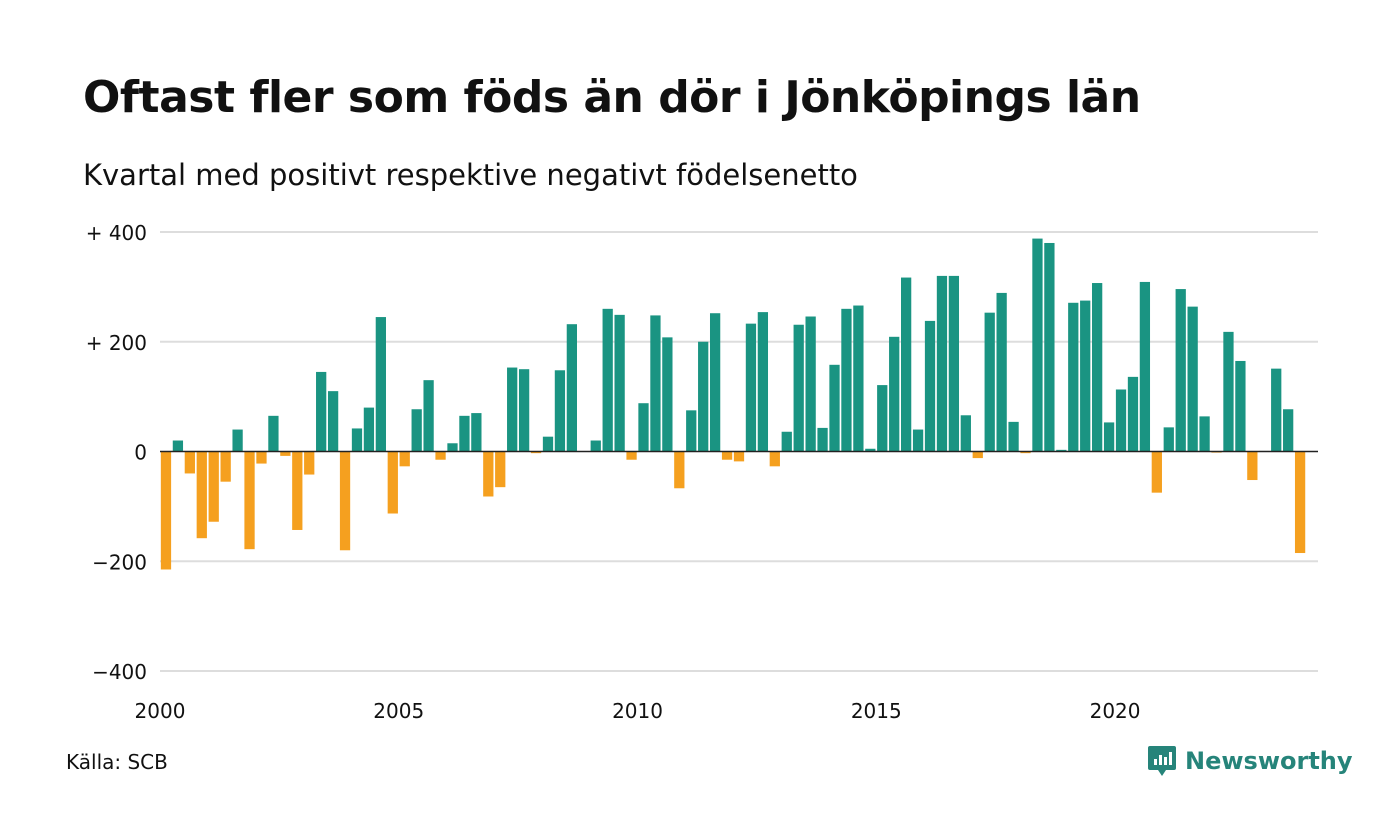 This screenshot has height=840, width=1400. What do you see at coordinates (116, 233) in the screenshot?
I see `y-tick-label: + 400` at bounding box center [116, 233].